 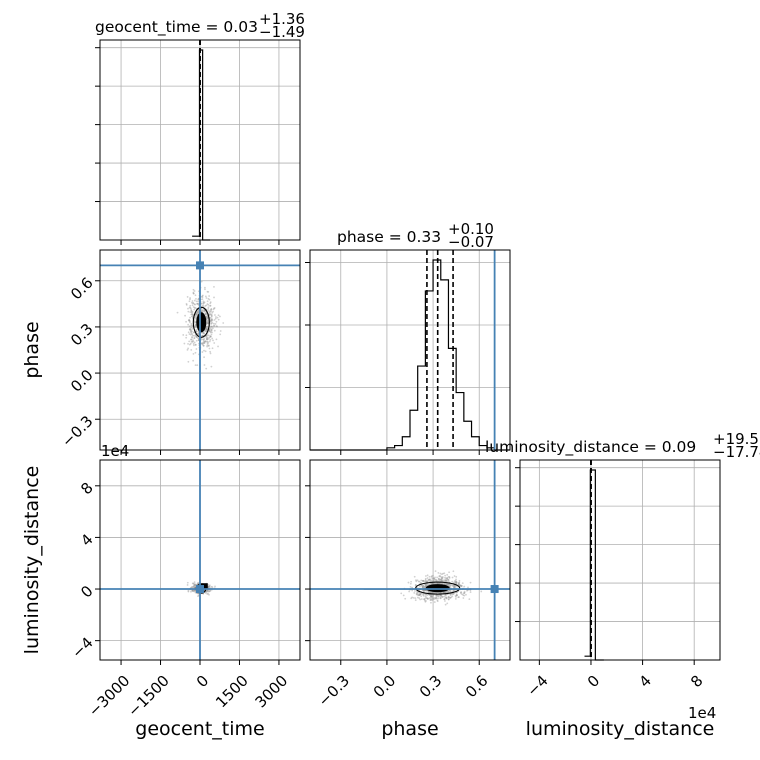 I want to click on title-luminosity-distance: luminosity_distance = 0.09, so click(x=590, y=447).